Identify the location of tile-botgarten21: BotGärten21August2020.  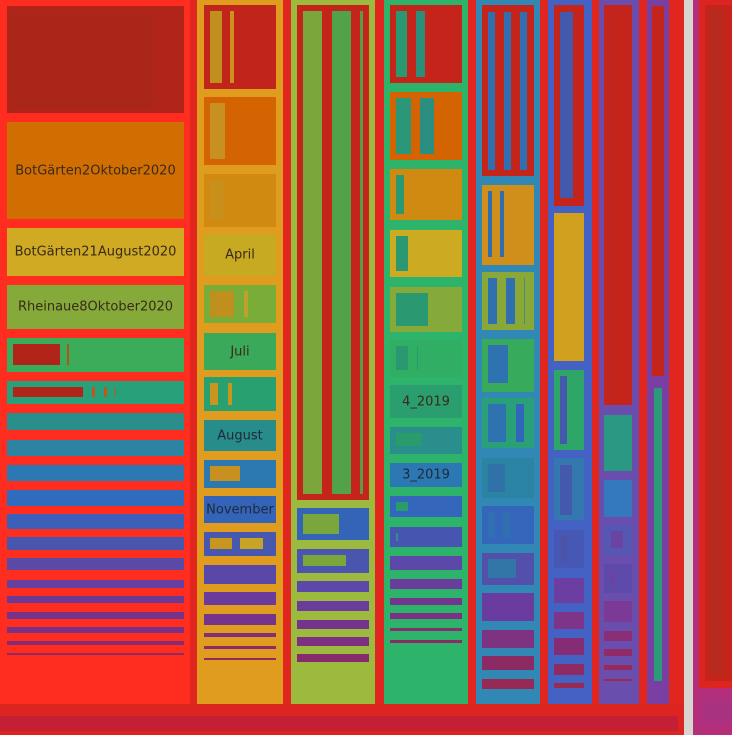
(95, 252).